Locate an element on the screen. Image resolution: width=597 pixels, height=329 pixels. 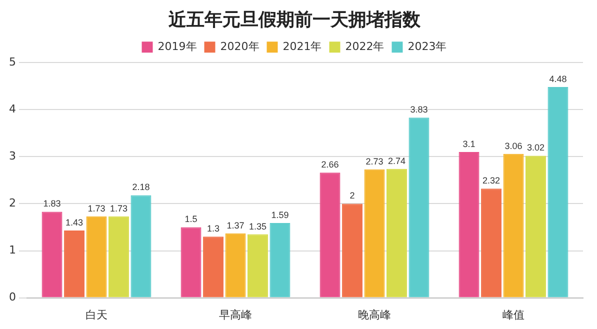
data-label: 4.48 is located at coordinates (558, 79).